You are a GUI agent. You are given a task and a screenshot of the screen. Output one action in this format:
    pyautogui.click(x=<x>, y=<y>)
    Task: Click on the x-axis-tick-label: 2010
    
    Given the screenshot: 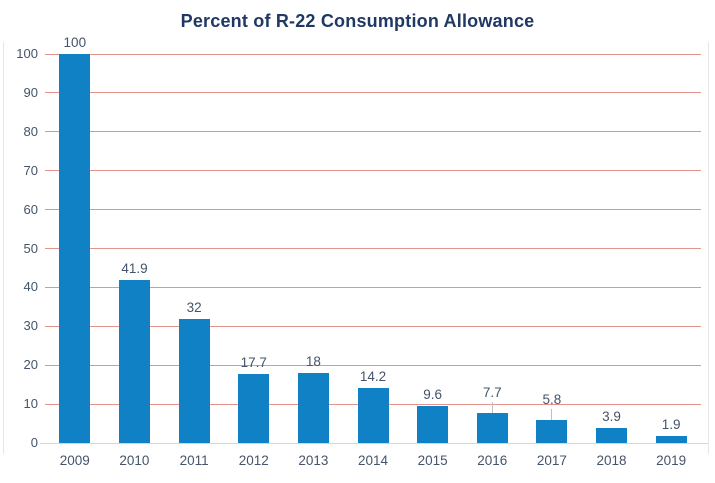 What is the action you would take?
    pyautogui.click(x=134, y=460)
    